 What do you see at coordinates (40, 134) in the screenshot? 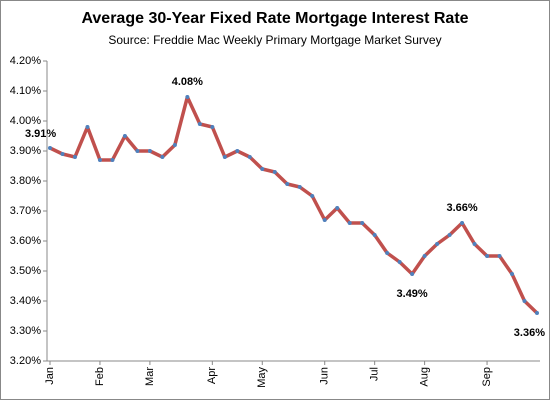
I see `data-label: 3.91%` at bounding box center [40, 134].